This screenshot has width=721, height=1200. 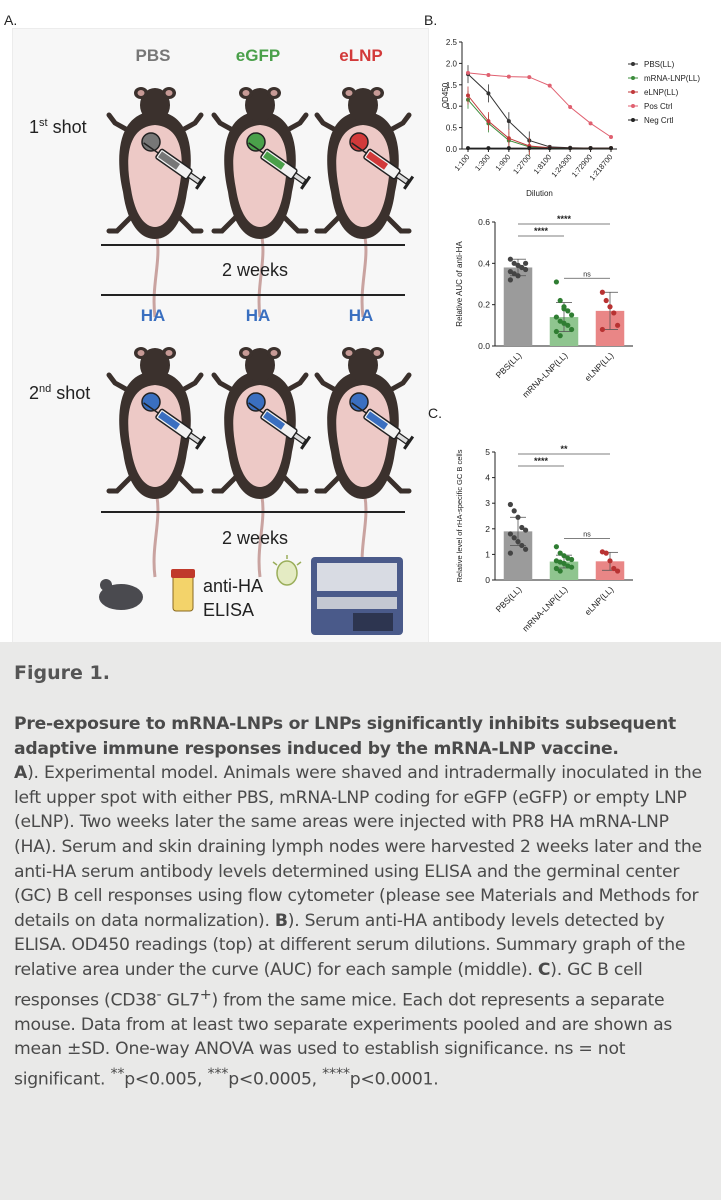 What do you see at coordinates (357, 577) in the screenshot?
I see `cytometer-panel` at bounding box center [357, 577].